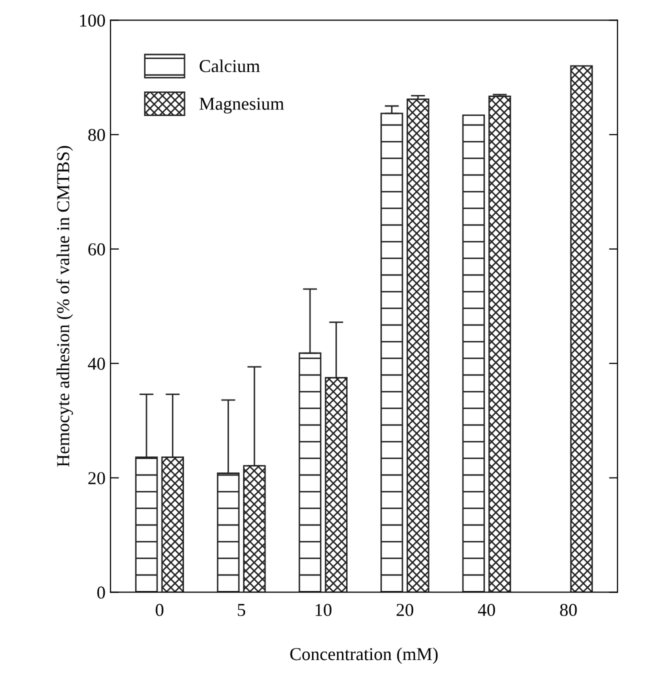 The height and width of the screenshot is (673, 650). I want to click on y-tick-label: 20, so click(96, 478).